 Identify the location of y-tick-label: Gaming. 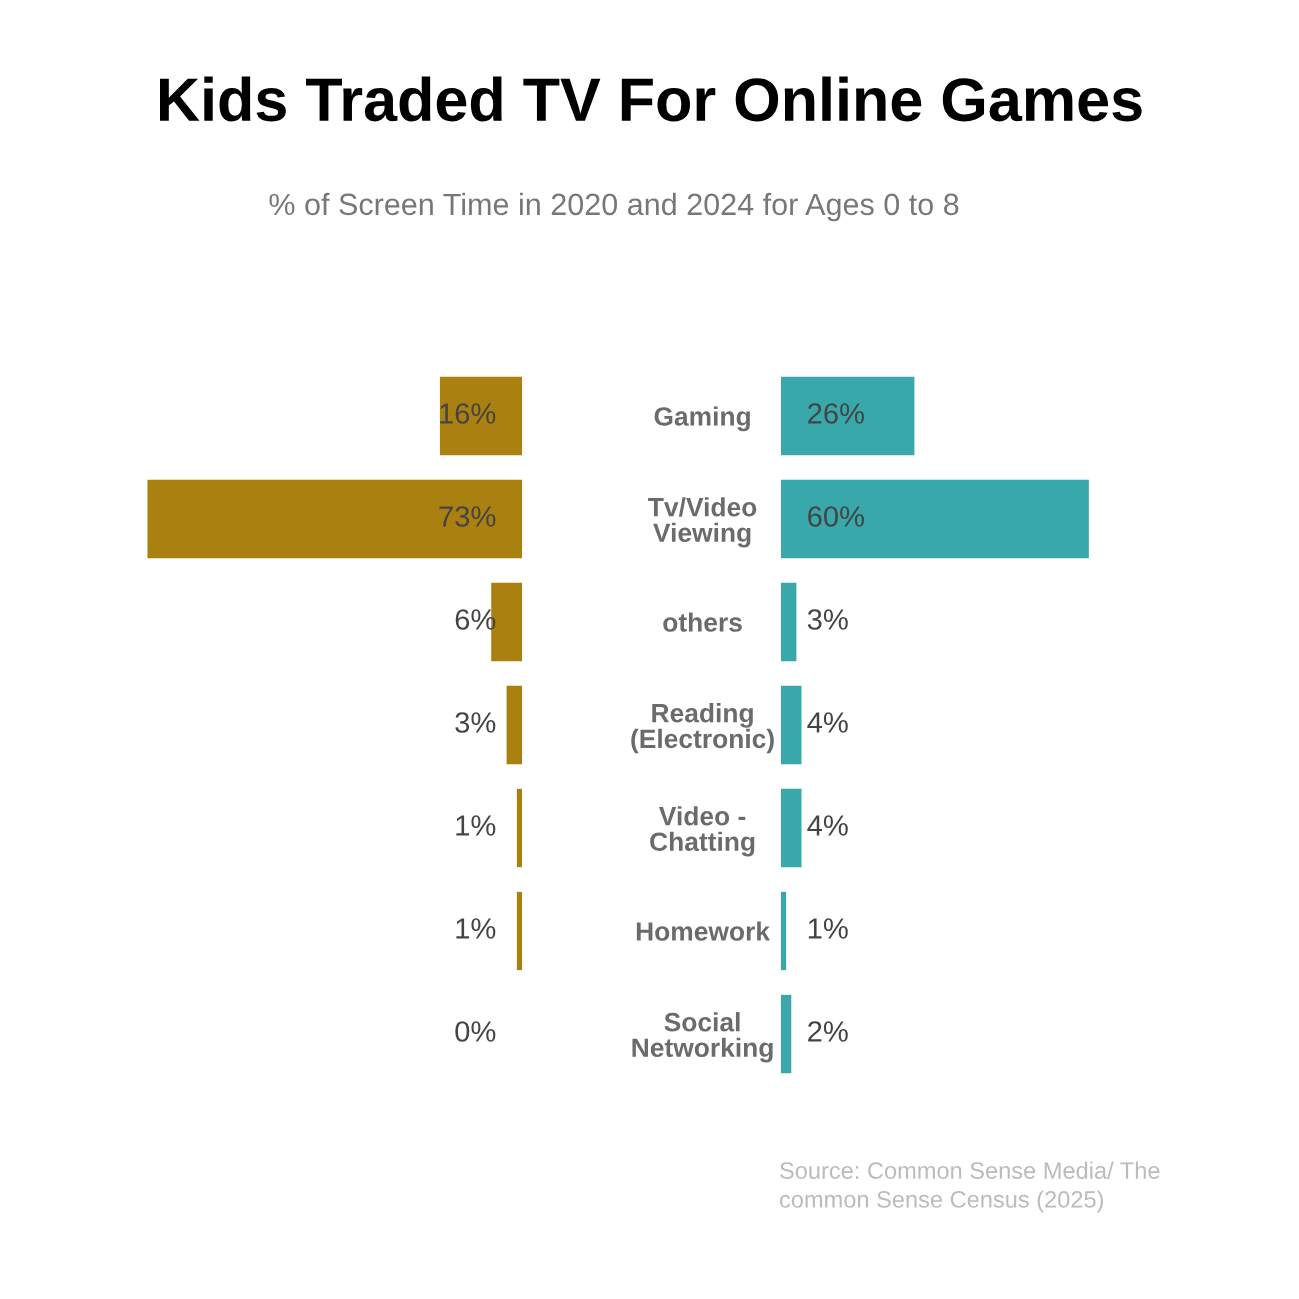
(702, 419).